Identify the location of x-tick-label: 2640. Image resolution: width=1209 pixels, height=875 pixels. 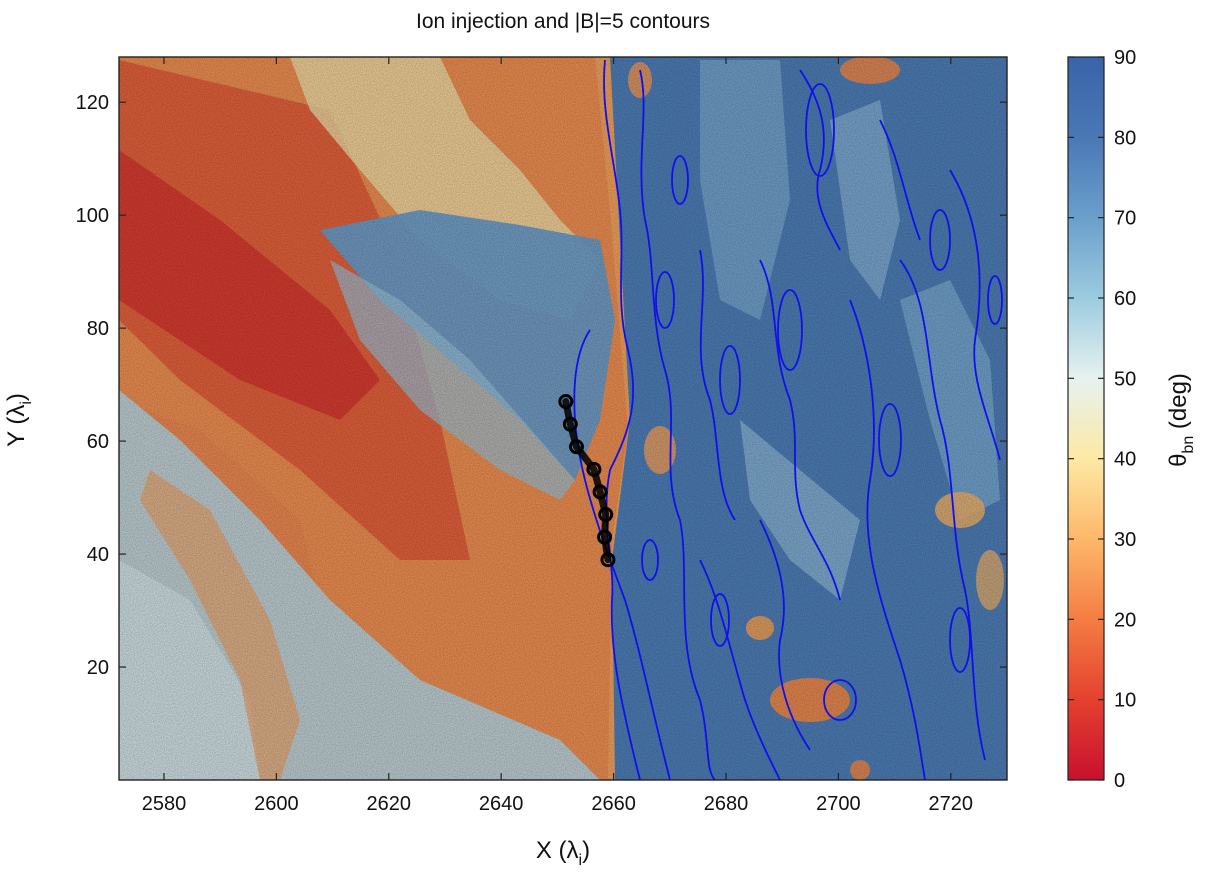
(501, 804).